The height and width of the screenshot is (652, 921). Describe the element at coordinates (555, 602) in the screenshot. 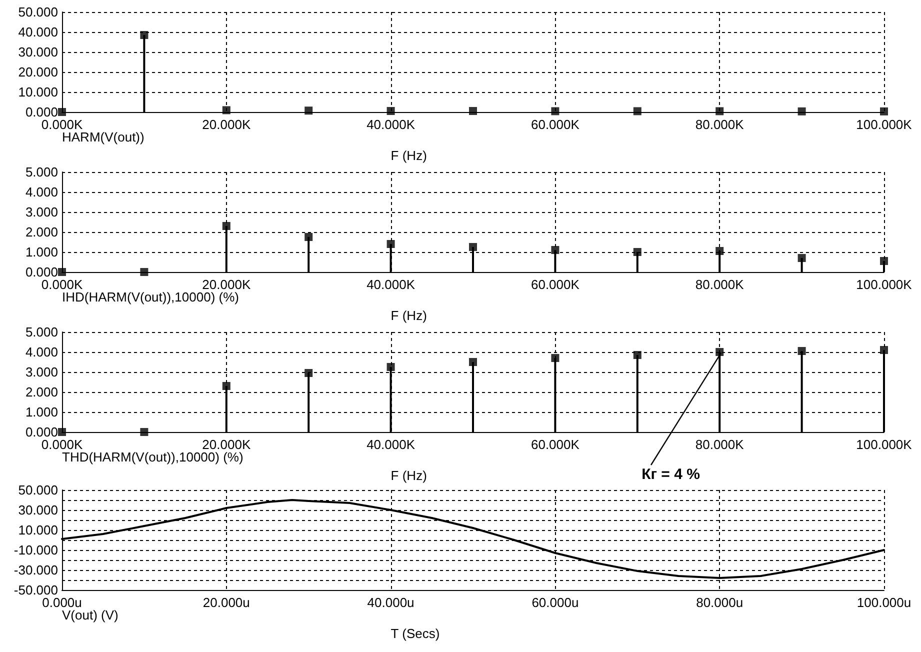

I see `x-tick-label: 60.000u` at that location.